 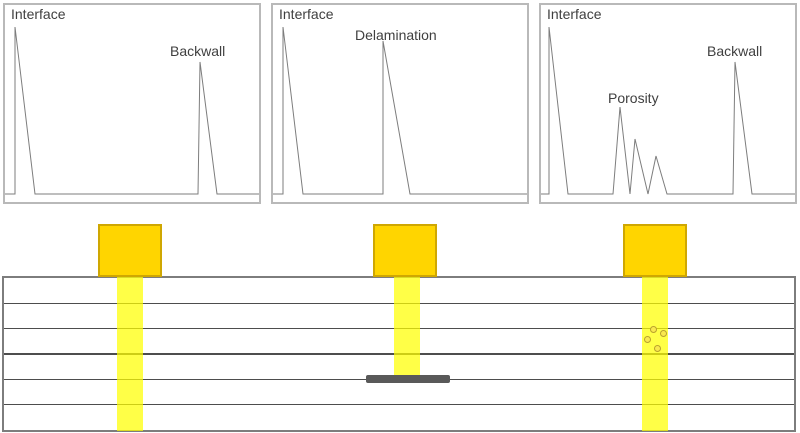 What do you see at coordinates (130, 354) in the screenshot?
I see `beam-no-defect` at bounding box center [130, 354].